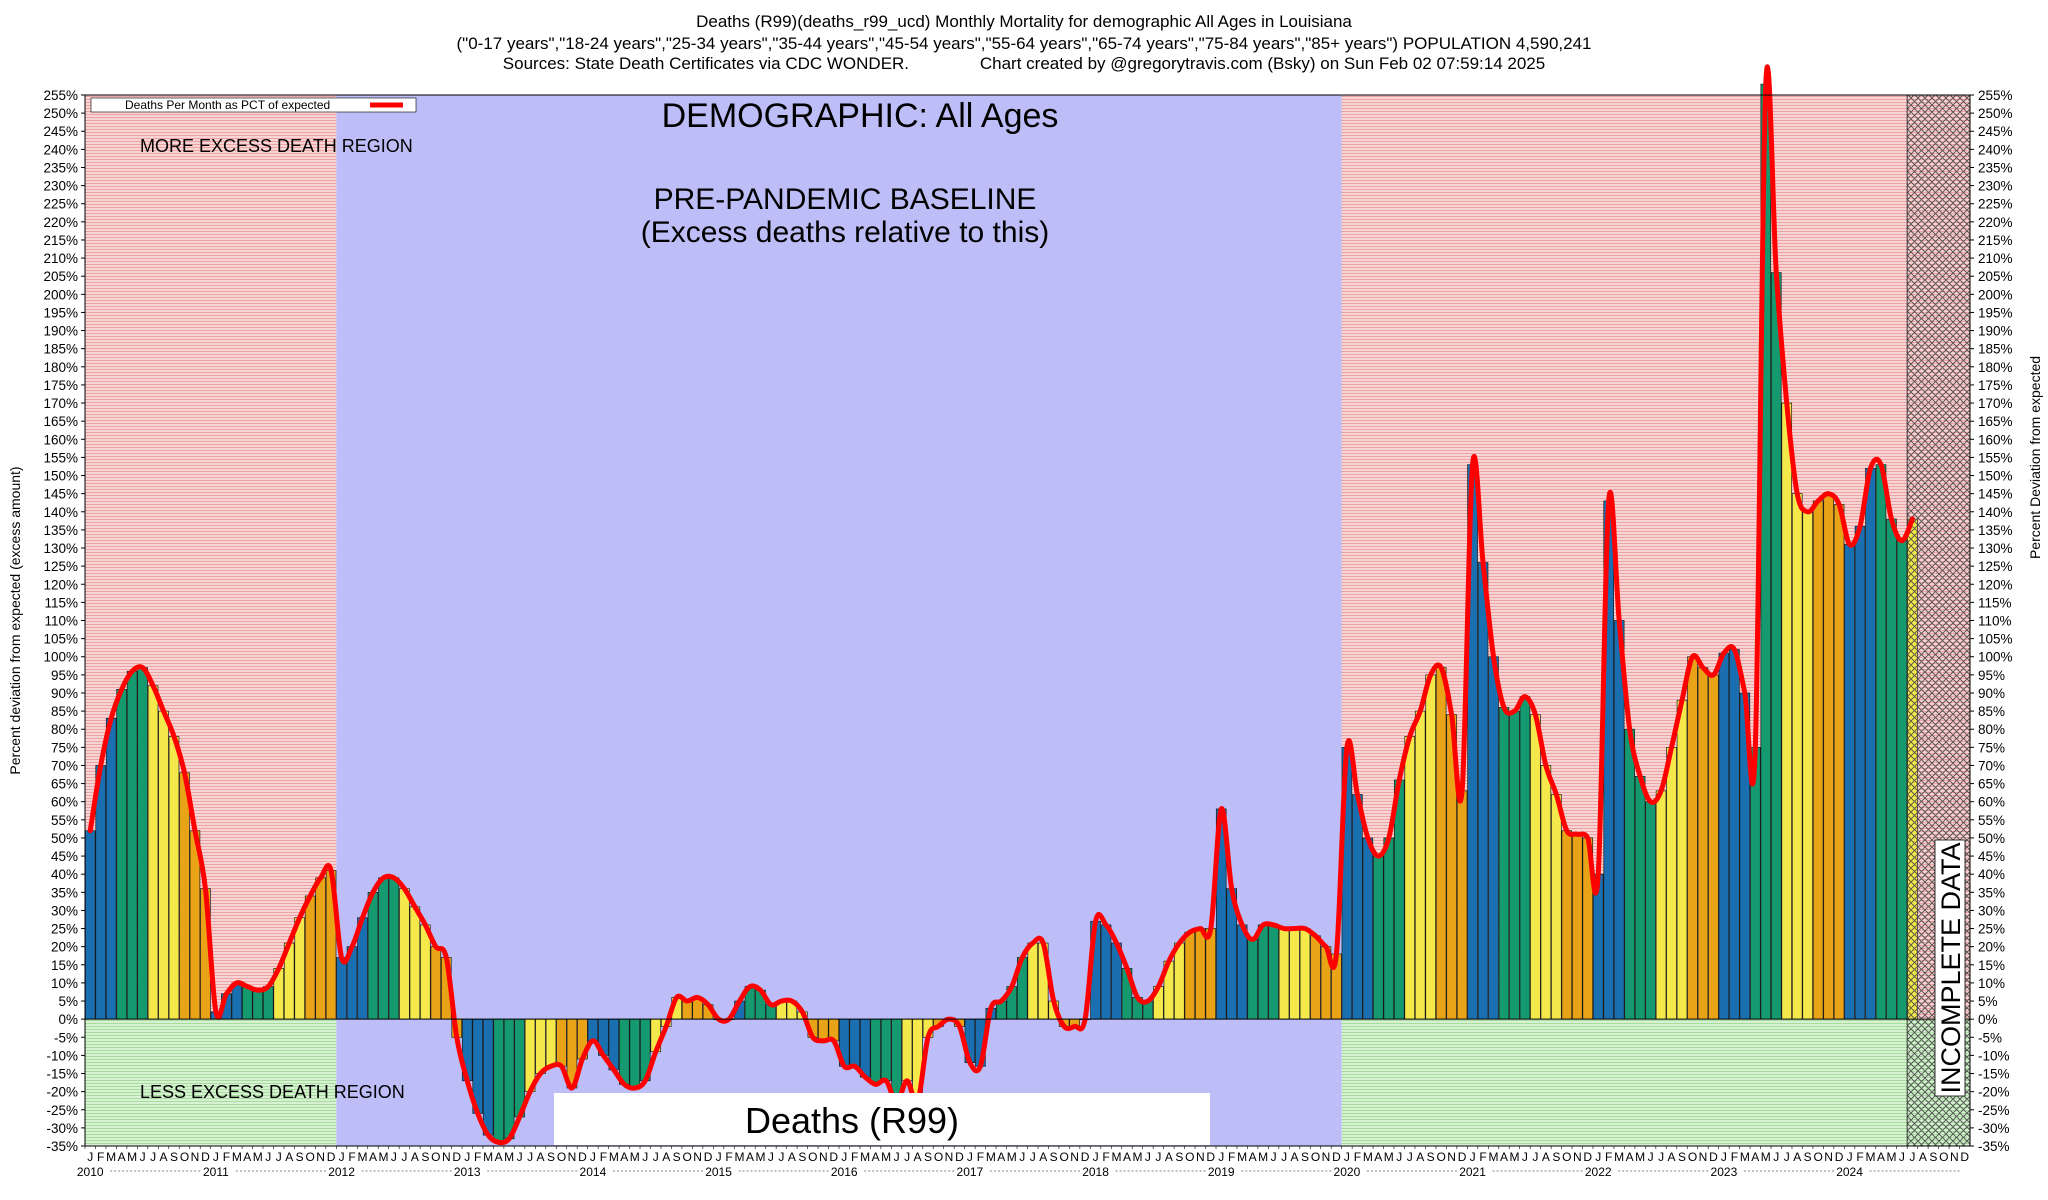 The width and height of the screenshot is (2048, 1200). What do you see at coordinates (1995, 457) in the screenshot?
I see `y-tick-label-right: 155%` at bounding box center [1995, 457].